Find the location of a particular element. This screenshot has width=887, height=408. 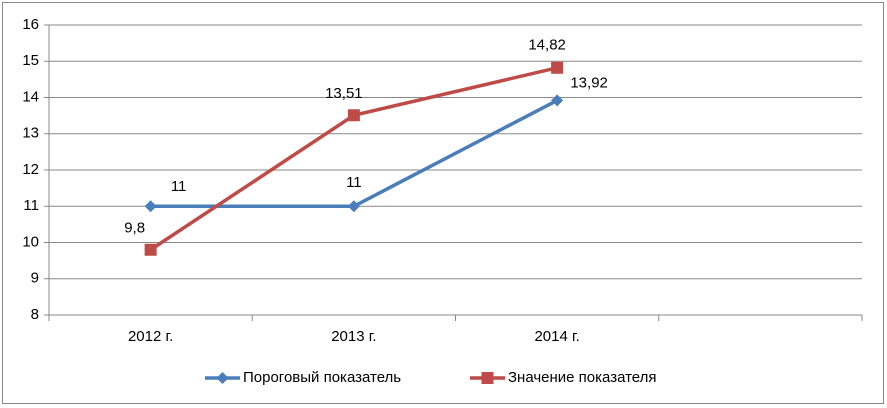

legend-label: Пороговый показатель is located at coordinates (322, 377).